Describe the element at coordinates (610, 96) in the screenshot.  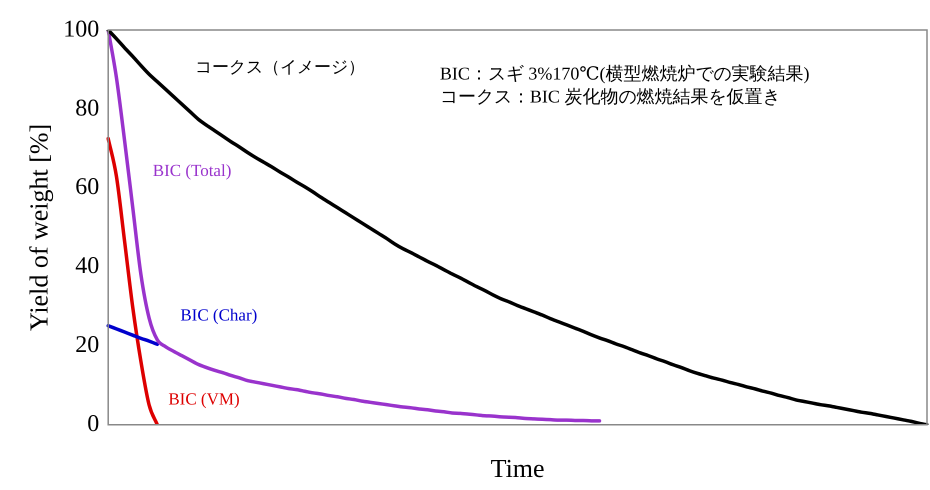
I see `annotation: コークス：BIC 炭化物の燃焼結果を仮置き` at that location.